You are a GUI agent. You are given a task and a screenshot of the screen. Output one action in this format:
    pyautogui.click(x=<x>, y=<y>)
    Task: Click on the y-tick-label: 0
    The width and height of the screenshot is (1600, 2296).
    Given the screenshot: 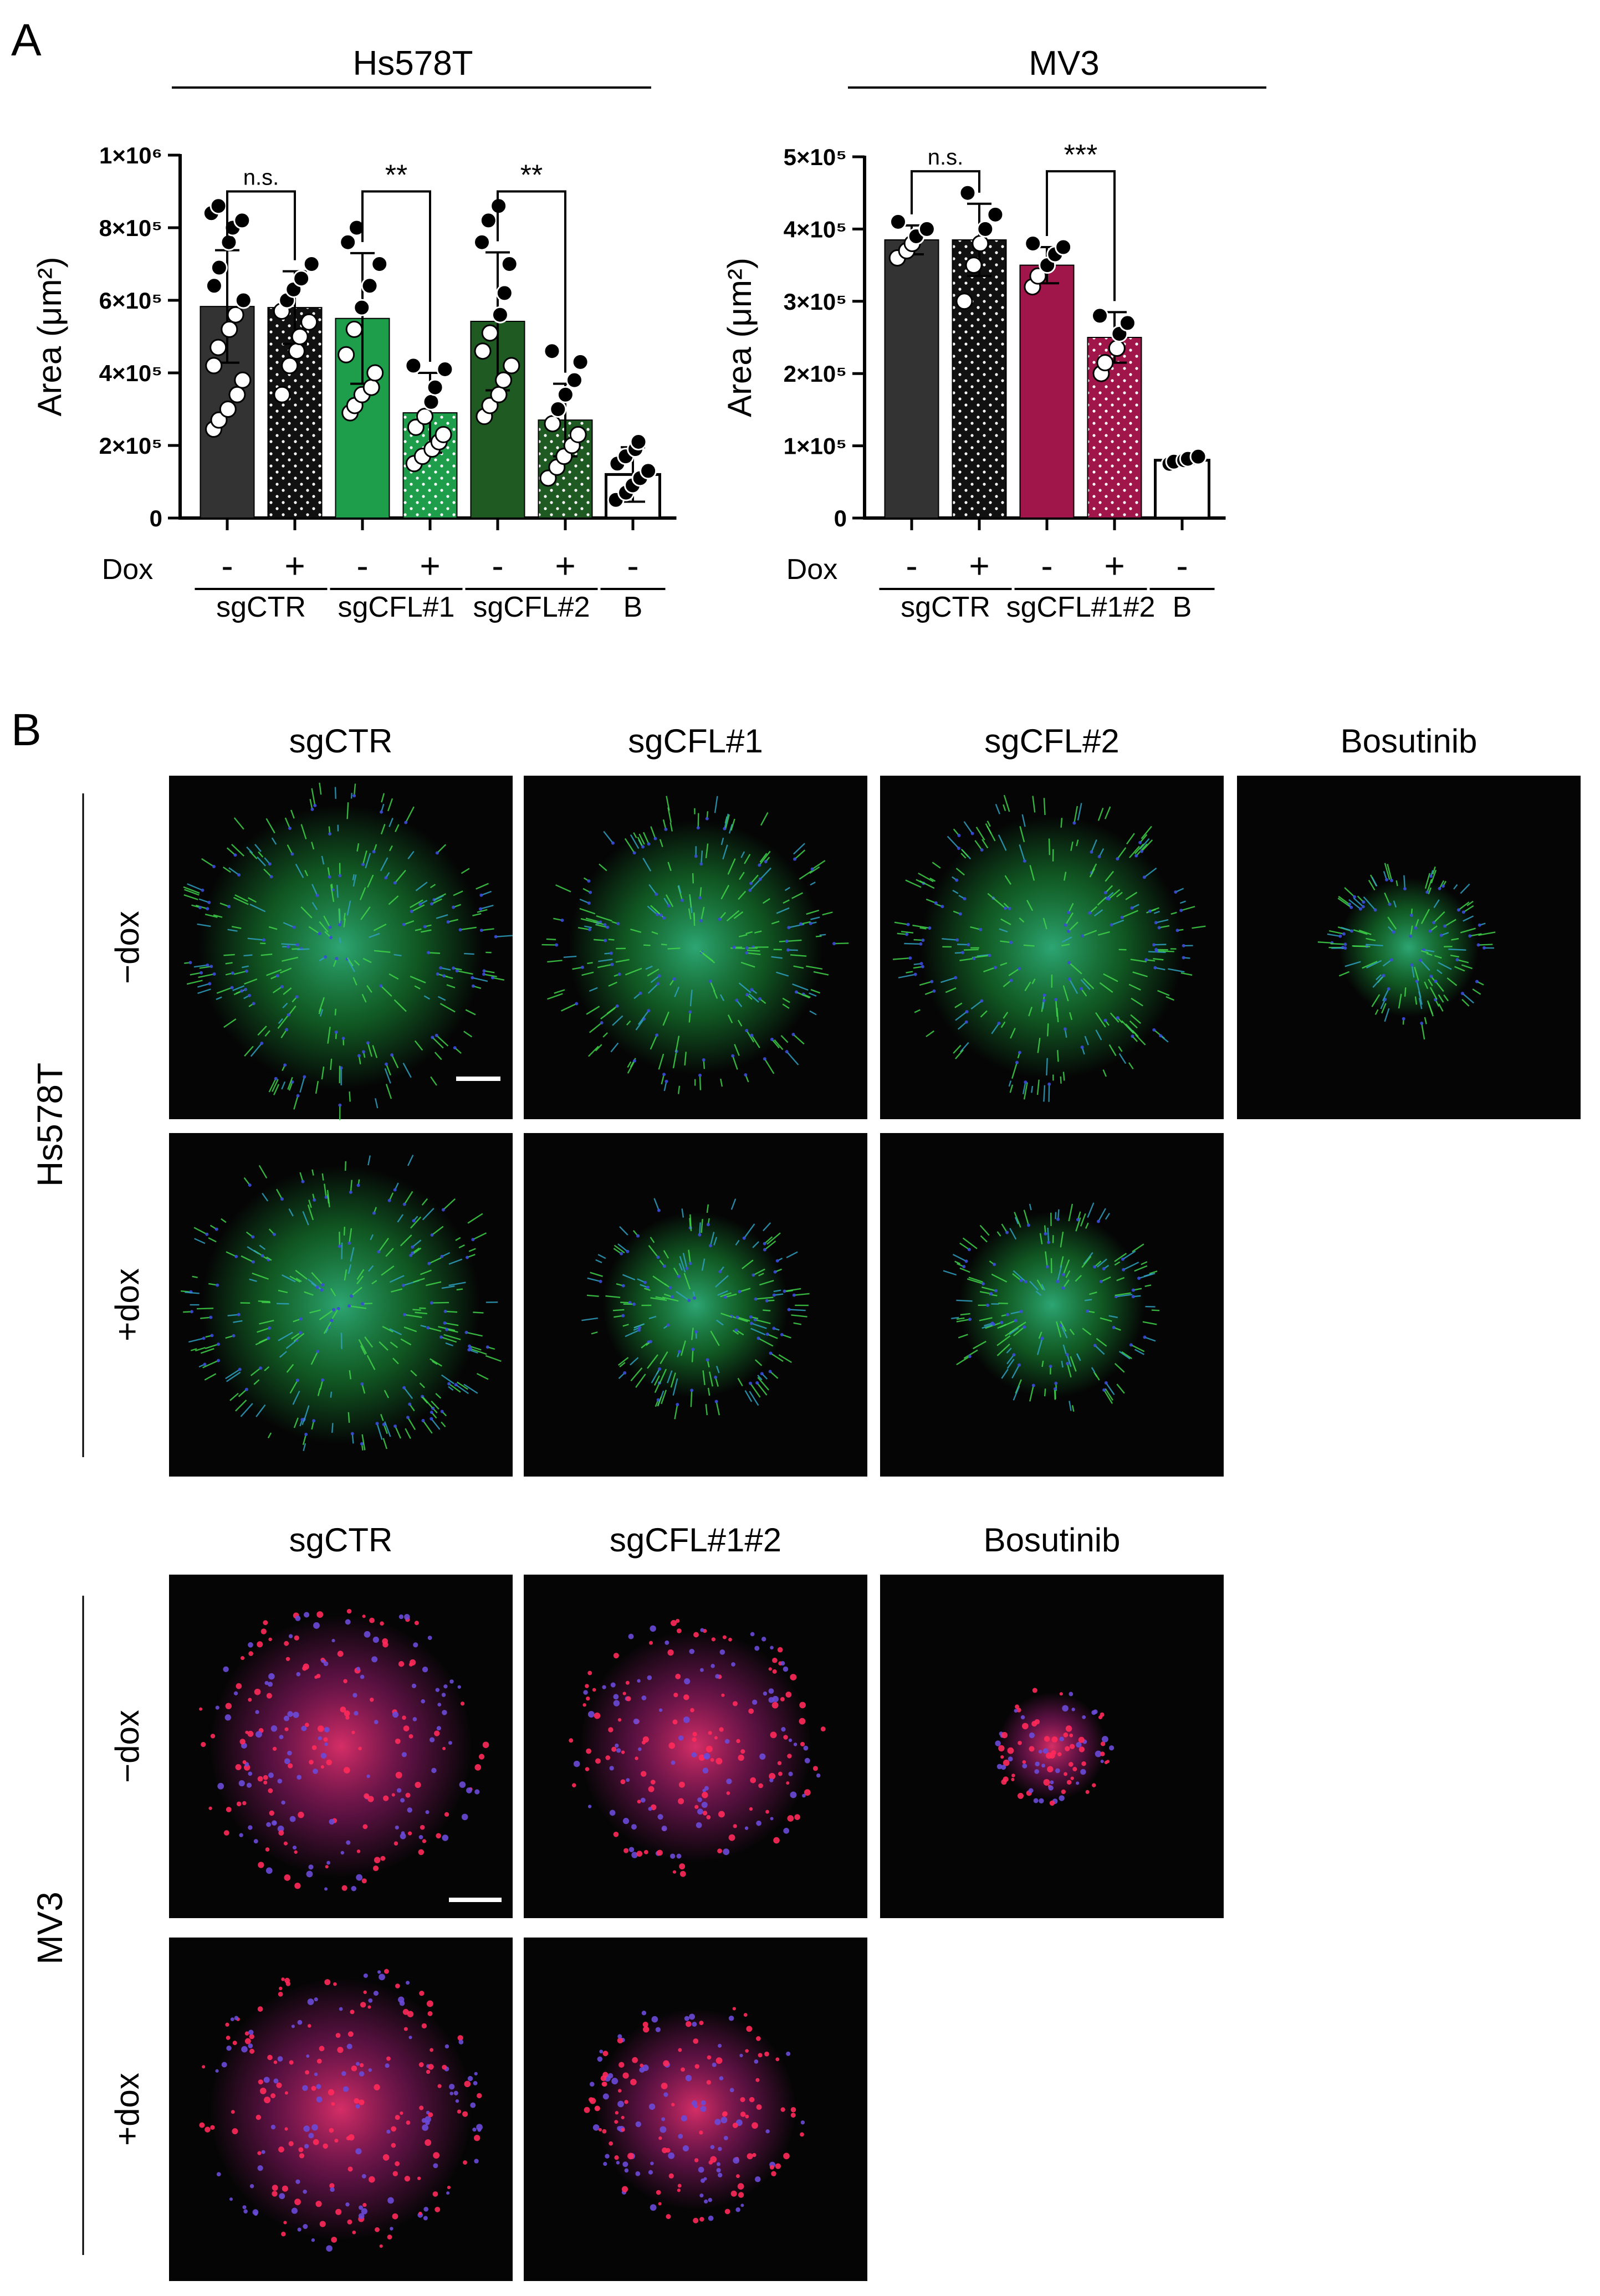 What is the action you would take?
    pyautogui.click(x=840, y=518)
    